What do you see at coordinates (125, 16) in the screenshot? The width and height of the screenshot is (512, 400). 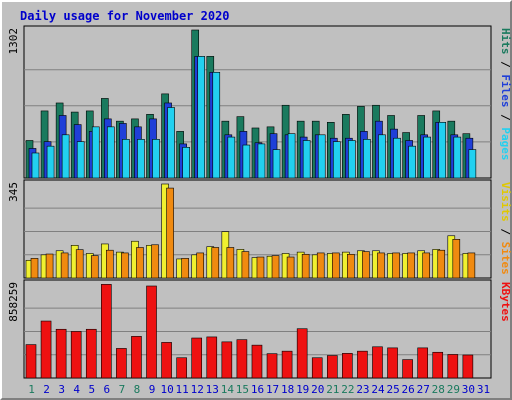 I see `chart-title: Daily usage for November 2020` at bounding box center [125, 16].